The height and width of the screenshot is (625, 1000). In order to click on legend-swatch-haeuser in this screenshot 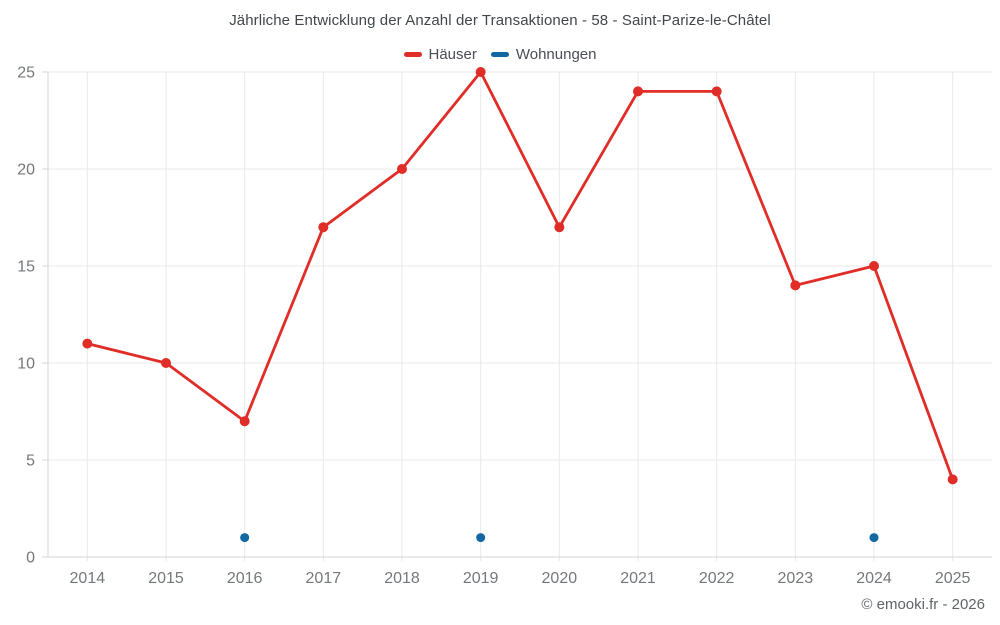, I will do `click(412, 54)`.